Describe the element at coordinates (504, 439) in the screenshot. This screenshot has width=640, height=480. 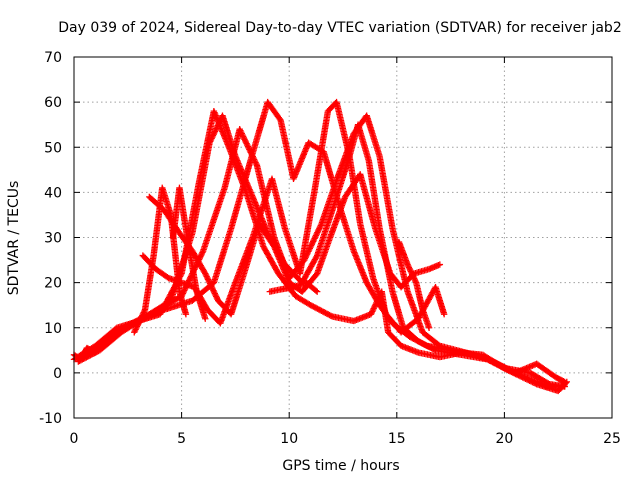
I see `x-tick-label: 20` at that location.